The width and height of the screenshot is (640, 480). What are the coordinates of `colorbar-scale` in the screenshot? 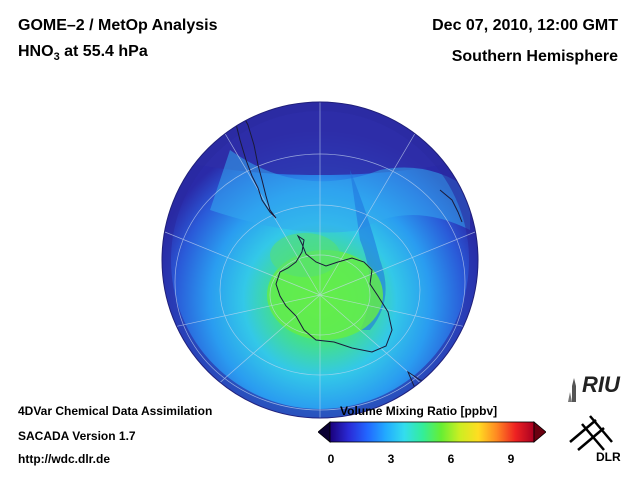 It's located at (432, 432).